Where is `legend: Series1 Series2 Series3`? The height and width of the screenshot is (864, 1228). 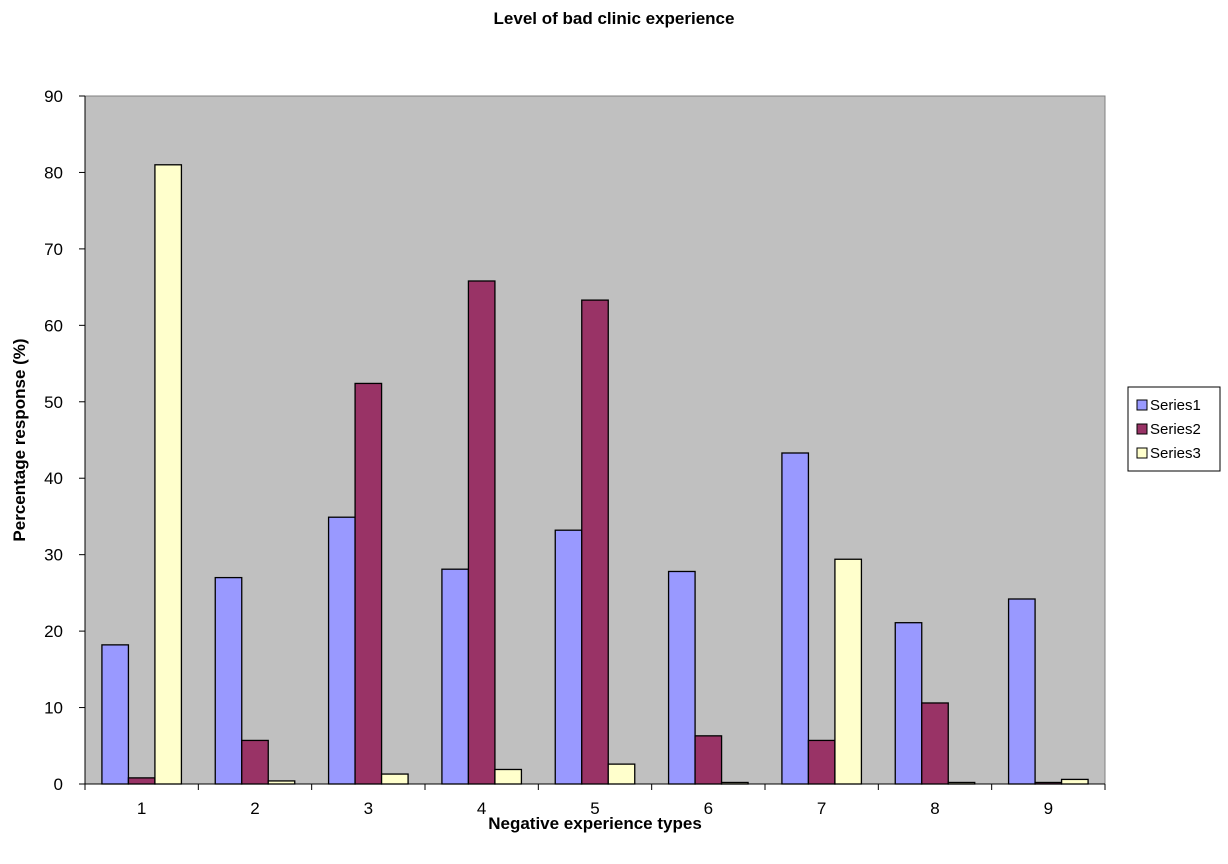
legend: Series1 Series2 Series3 is located at coordinates (1174, 429).